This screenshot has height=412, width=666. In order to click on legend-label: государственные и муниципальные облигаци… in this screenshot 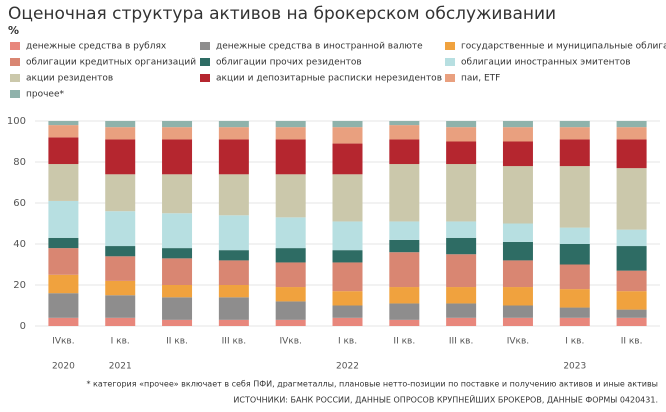, I will do `click(563, 47)`.